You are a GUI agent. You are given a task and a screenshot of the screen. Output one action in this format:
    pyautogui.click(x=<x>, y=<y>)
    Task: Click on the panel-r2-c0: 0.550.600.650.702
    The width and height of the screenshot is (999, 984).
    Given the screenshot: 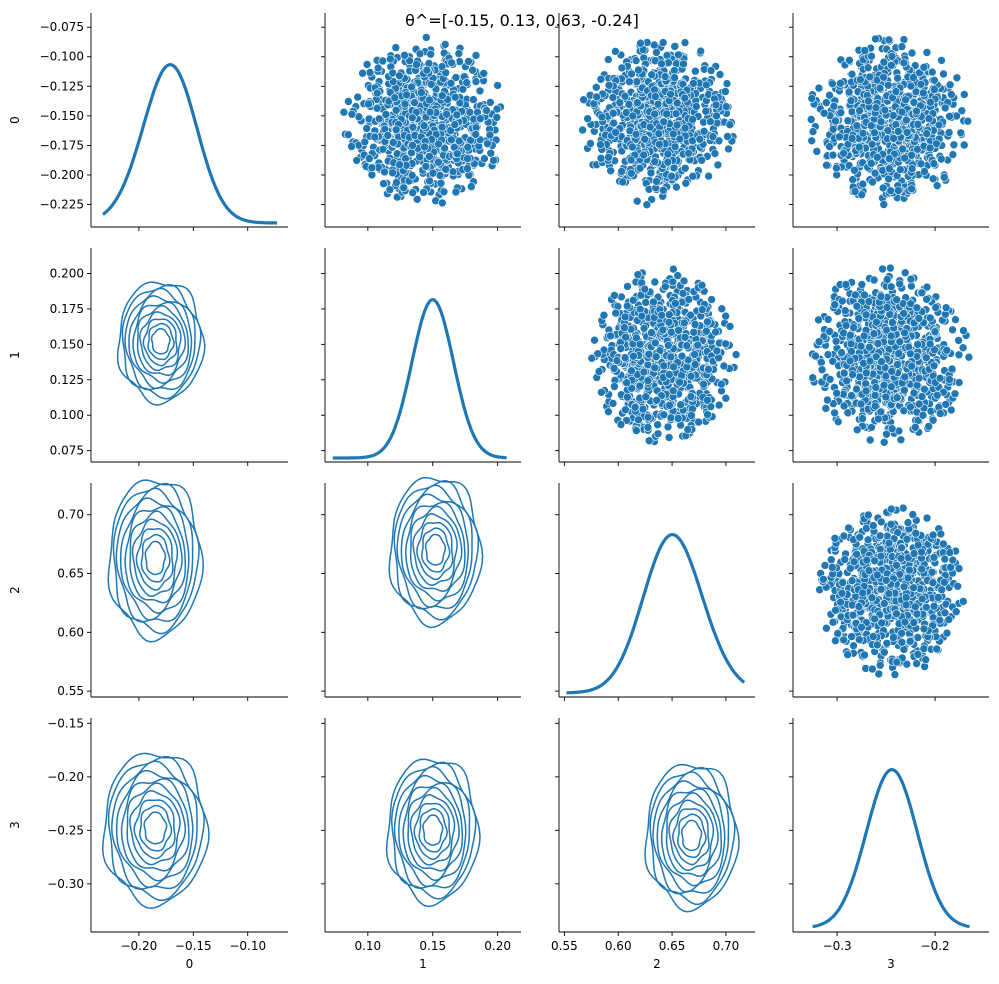 What is the action you would take?
    pyautogui.click(x=148, y=590)
    